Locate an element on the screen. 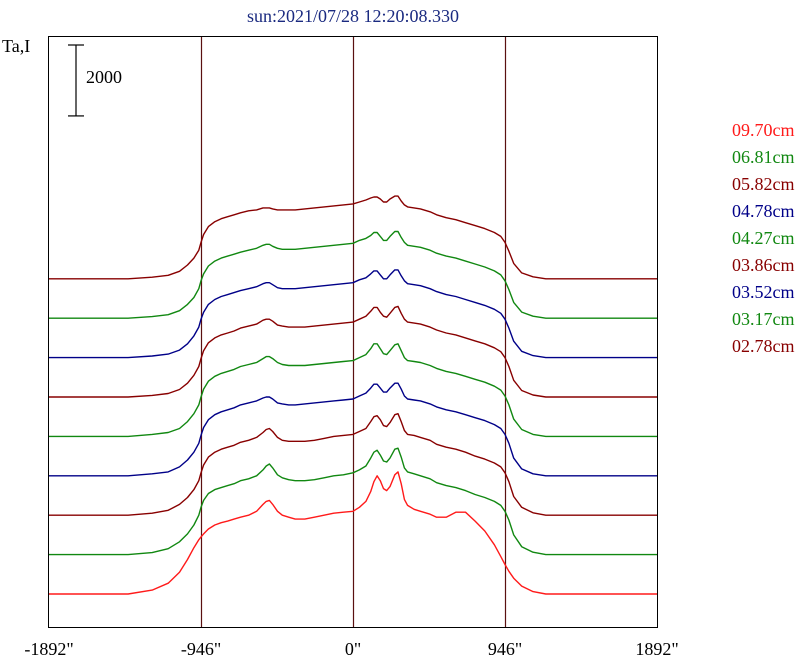  y-axis-label: Ta,I is located at coordinates (16, 46).